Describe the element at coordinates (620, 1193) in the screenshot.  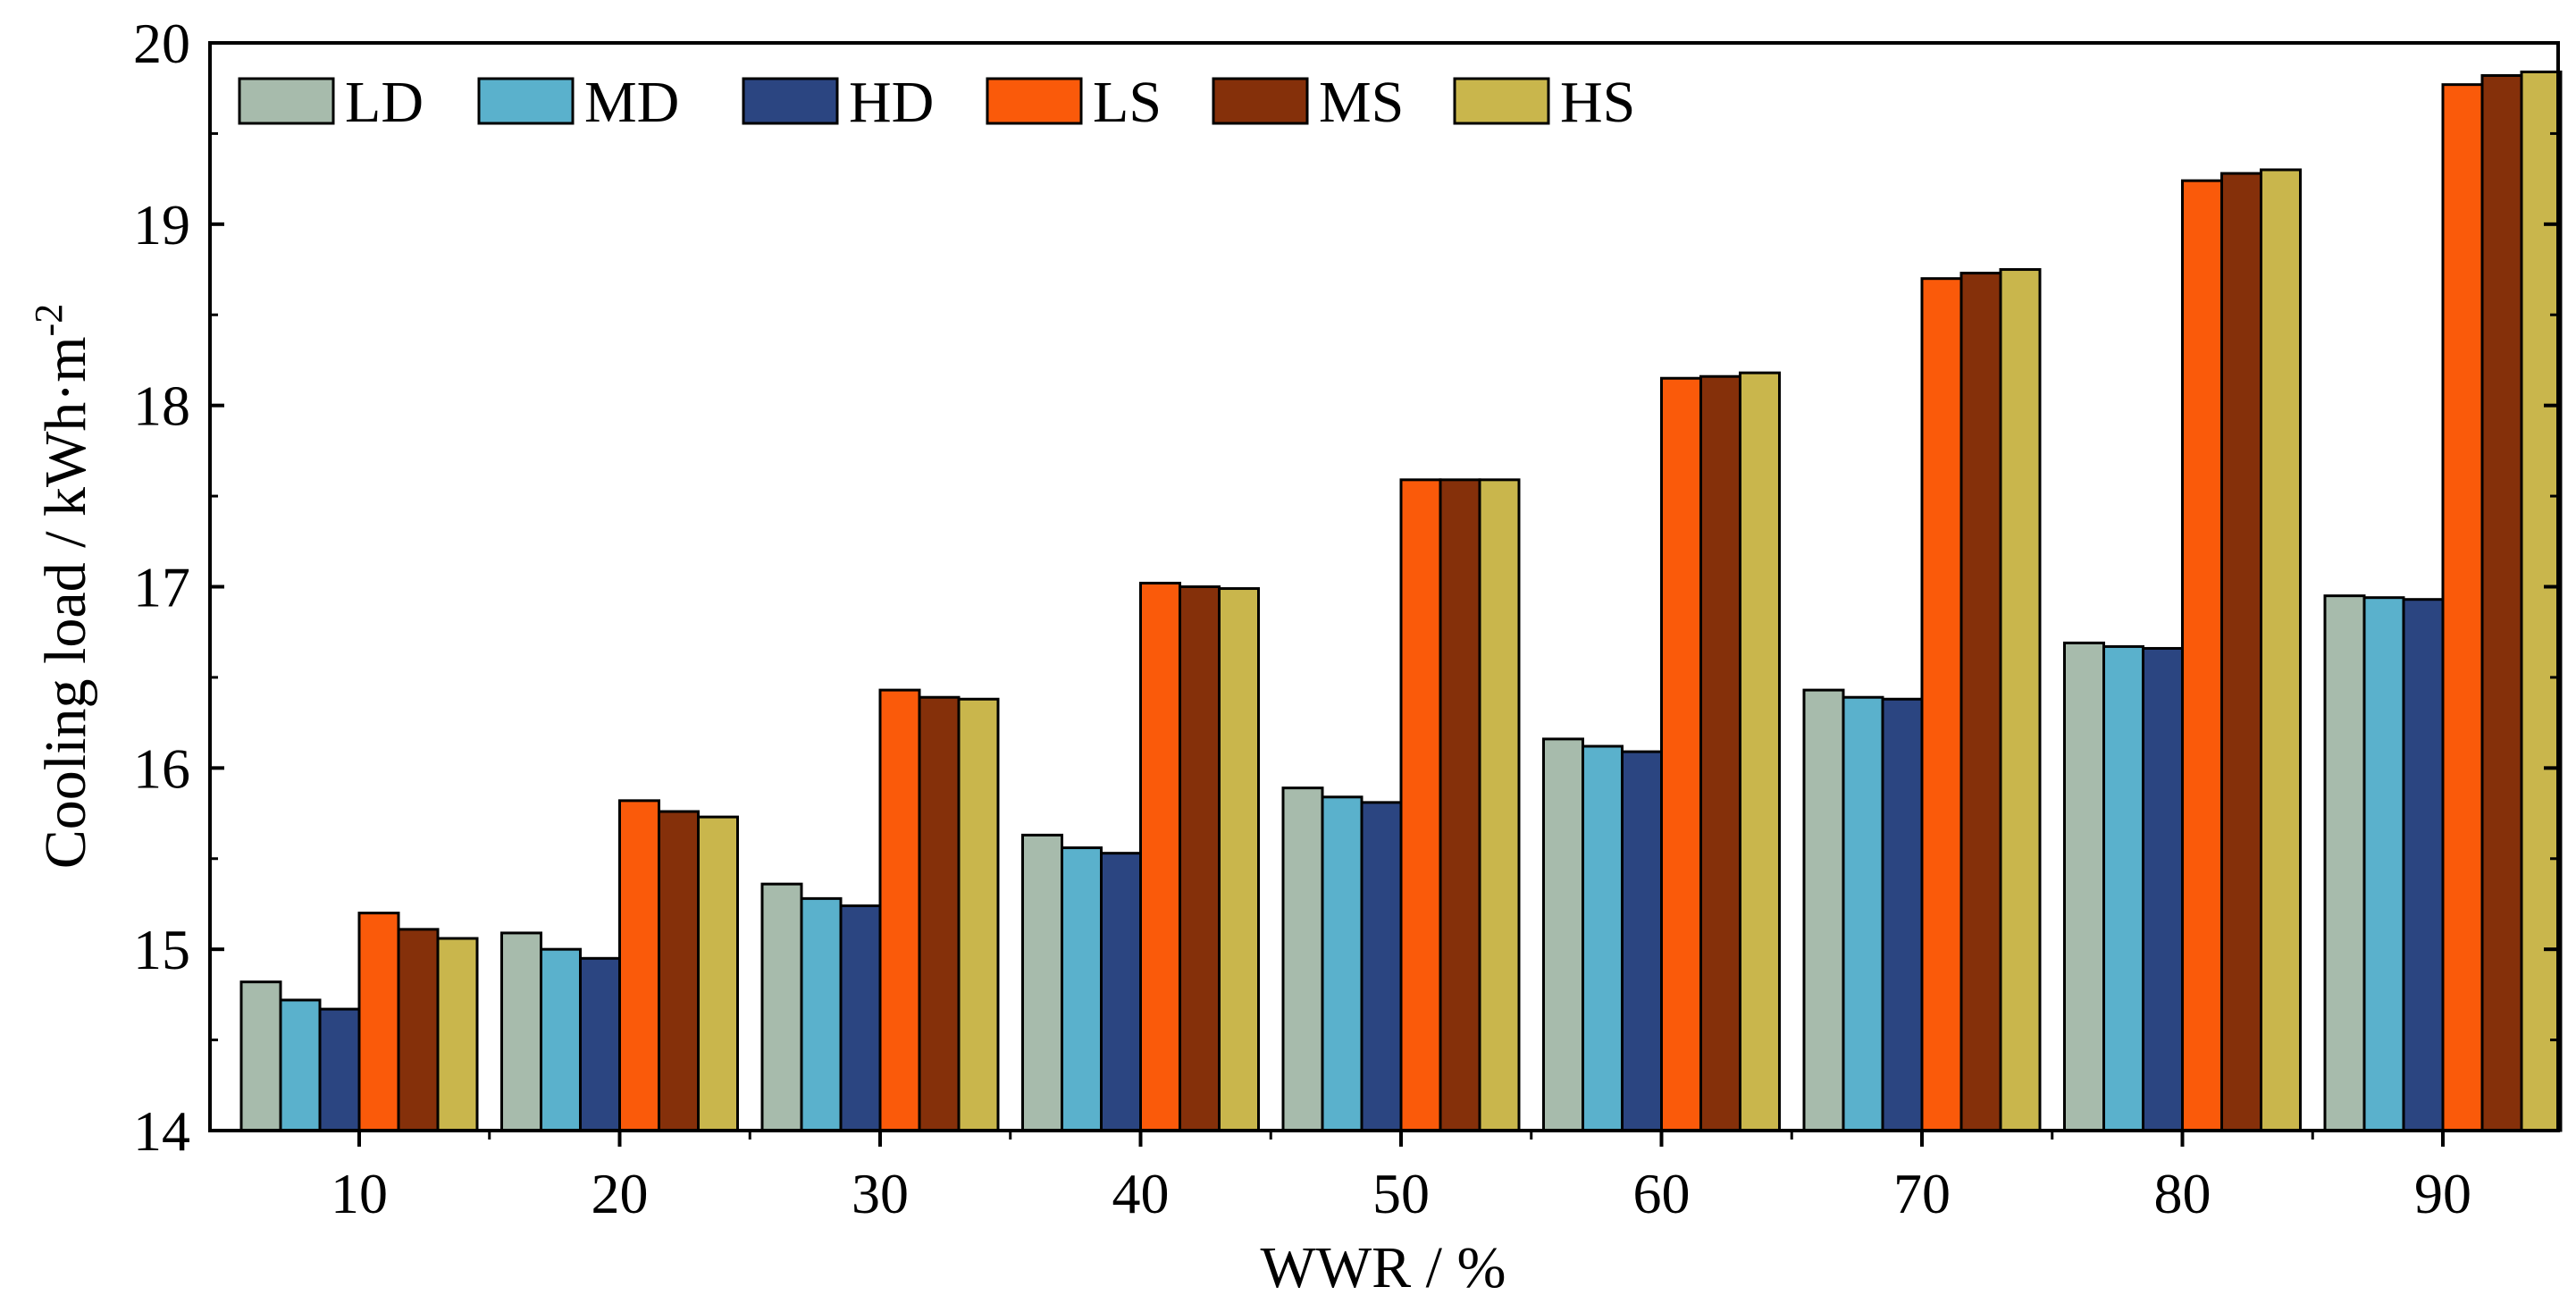
I see `x-tick-label-20: 20` at that location.